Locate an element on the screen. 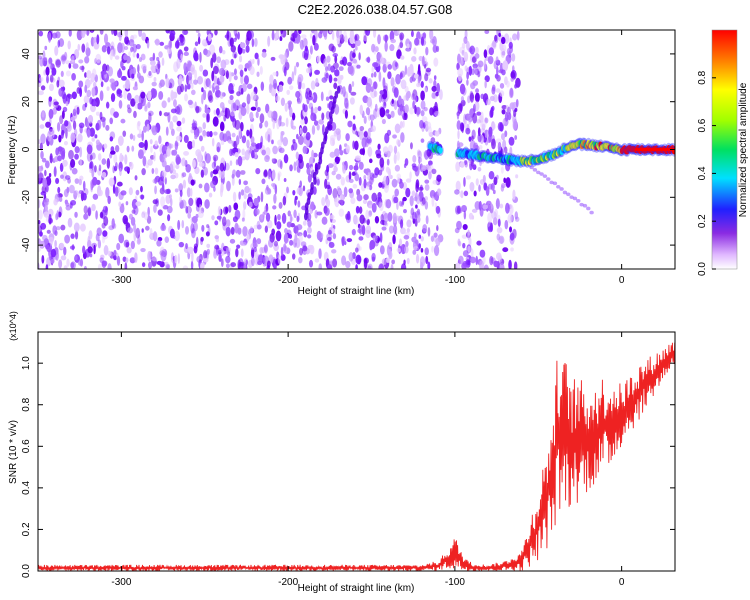 The image size is (750, 600). heatmap-ytick-label: -40 is located at coordinates (26, 244).